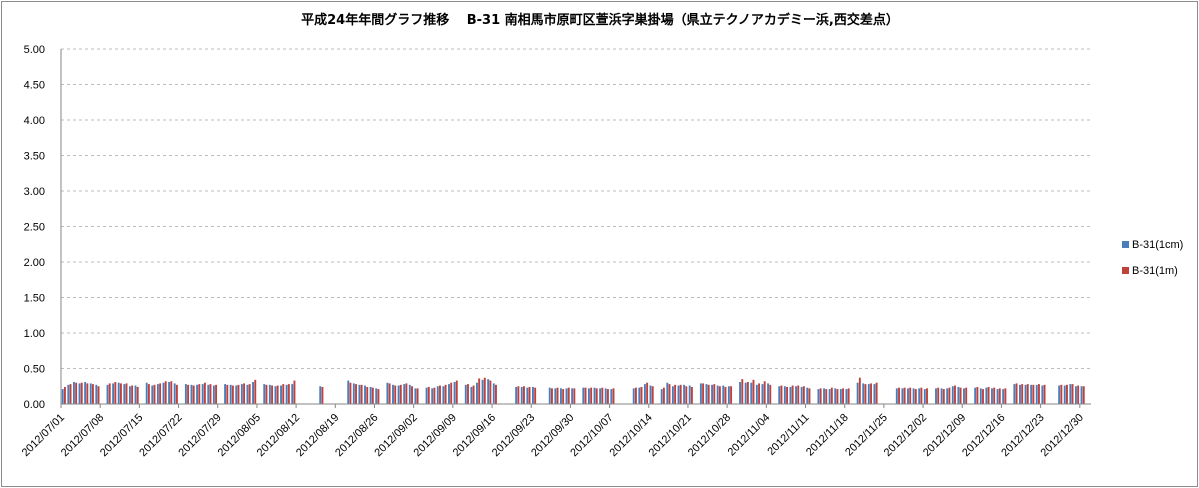  I want to click on y-tick-label: 0.50, so click(34, 370).